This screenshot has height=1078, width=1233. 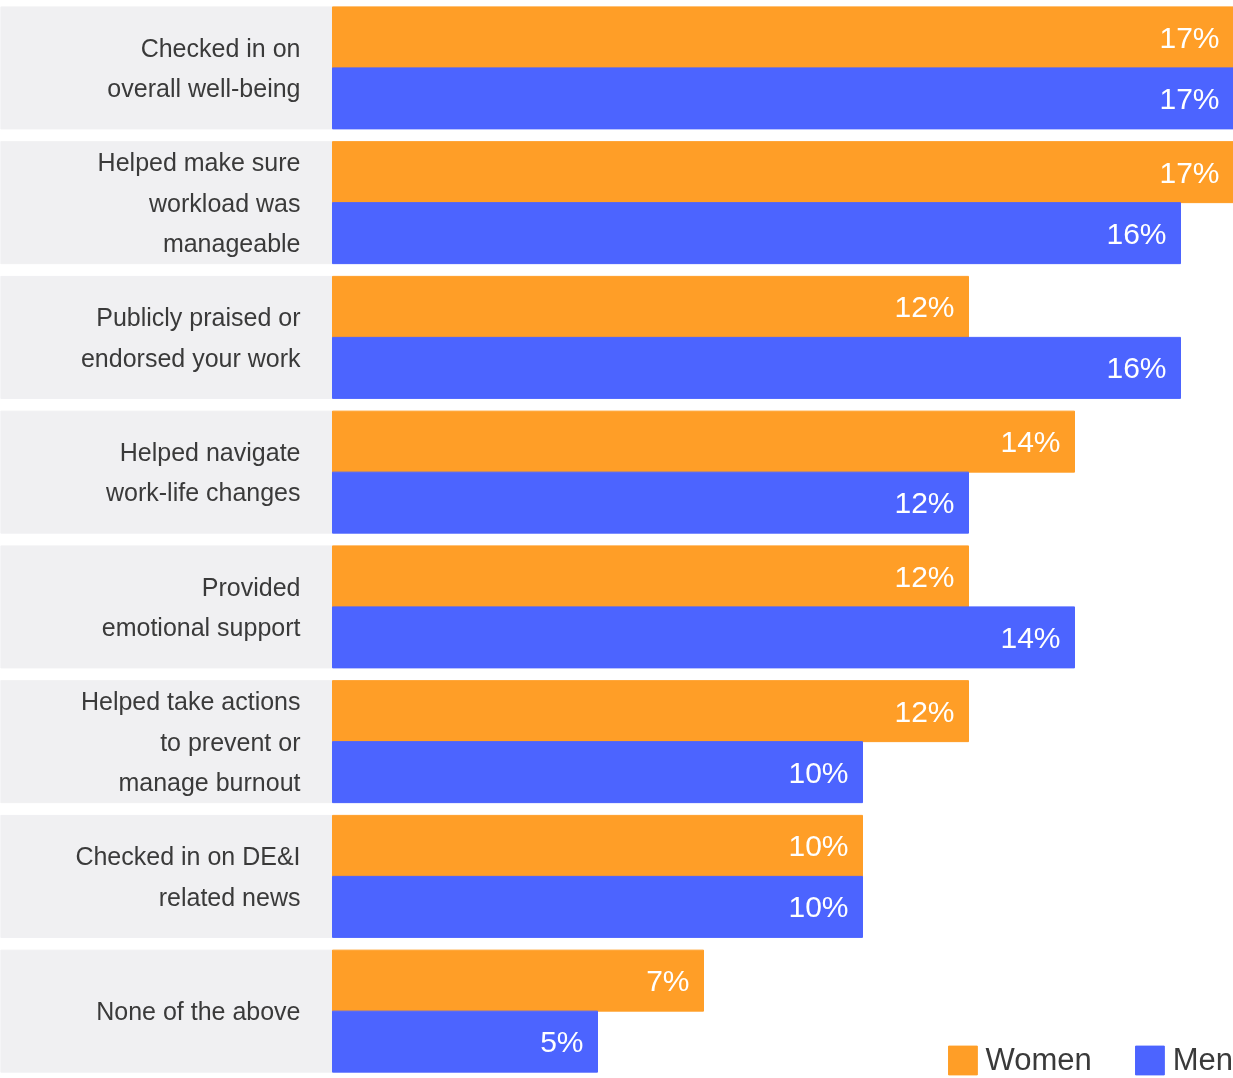 What do you see at coordinates (1202, 1060) in the screenshot?
I see `legend-label: Men` at bounding box center [1202, 1060].